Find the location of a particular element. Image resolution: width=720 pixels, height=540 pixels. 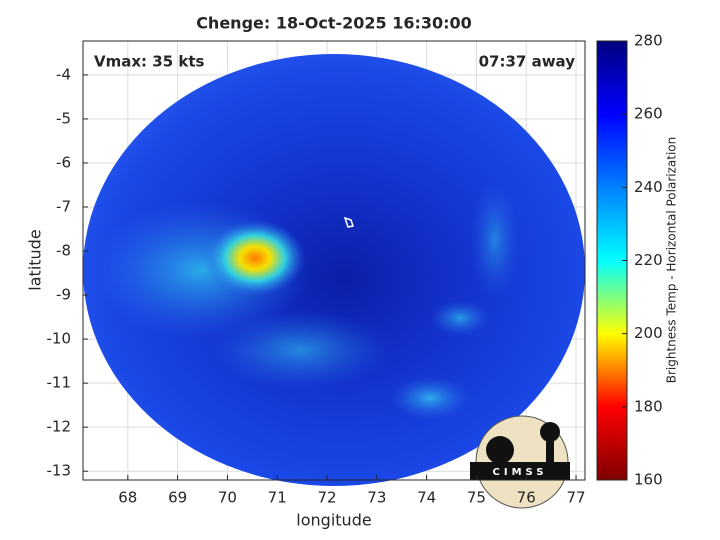

x-axis-label: longitude is located at coordinates (333, 520).